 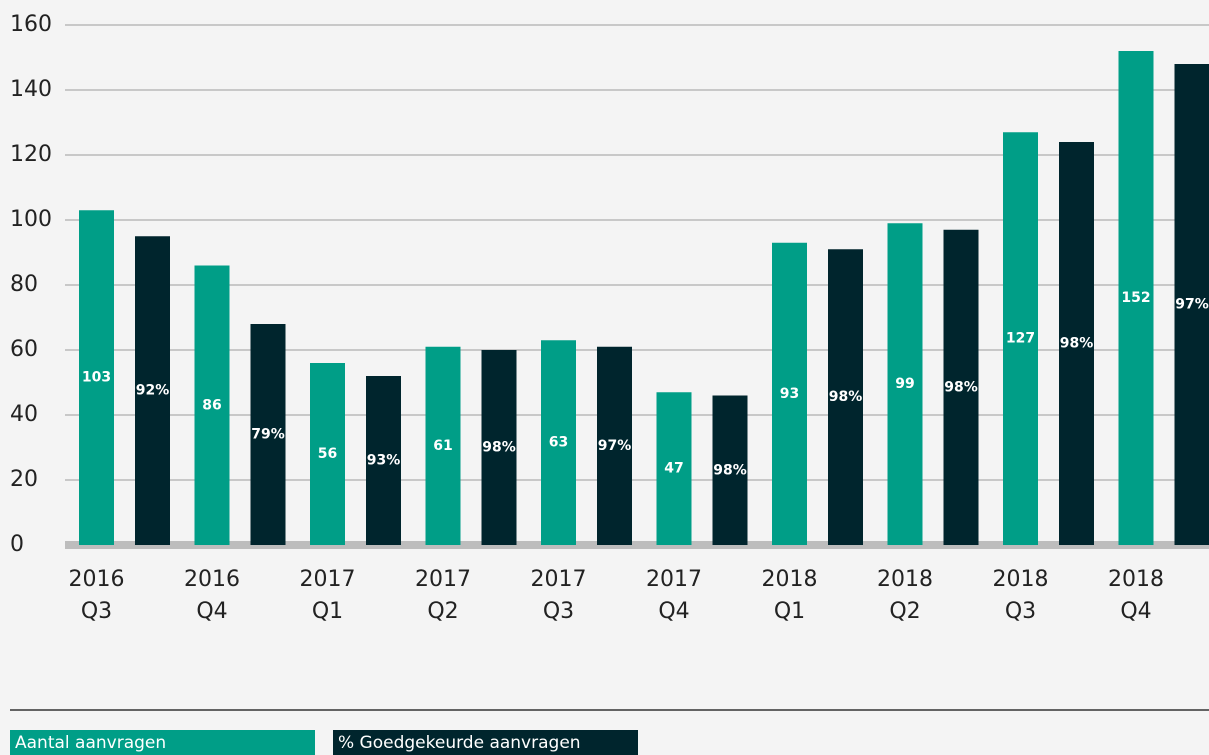 What do you see at coordinates (31, 154) in the screenshot?
I see `y-tick-label: 120` at bounding box center [31, 154].